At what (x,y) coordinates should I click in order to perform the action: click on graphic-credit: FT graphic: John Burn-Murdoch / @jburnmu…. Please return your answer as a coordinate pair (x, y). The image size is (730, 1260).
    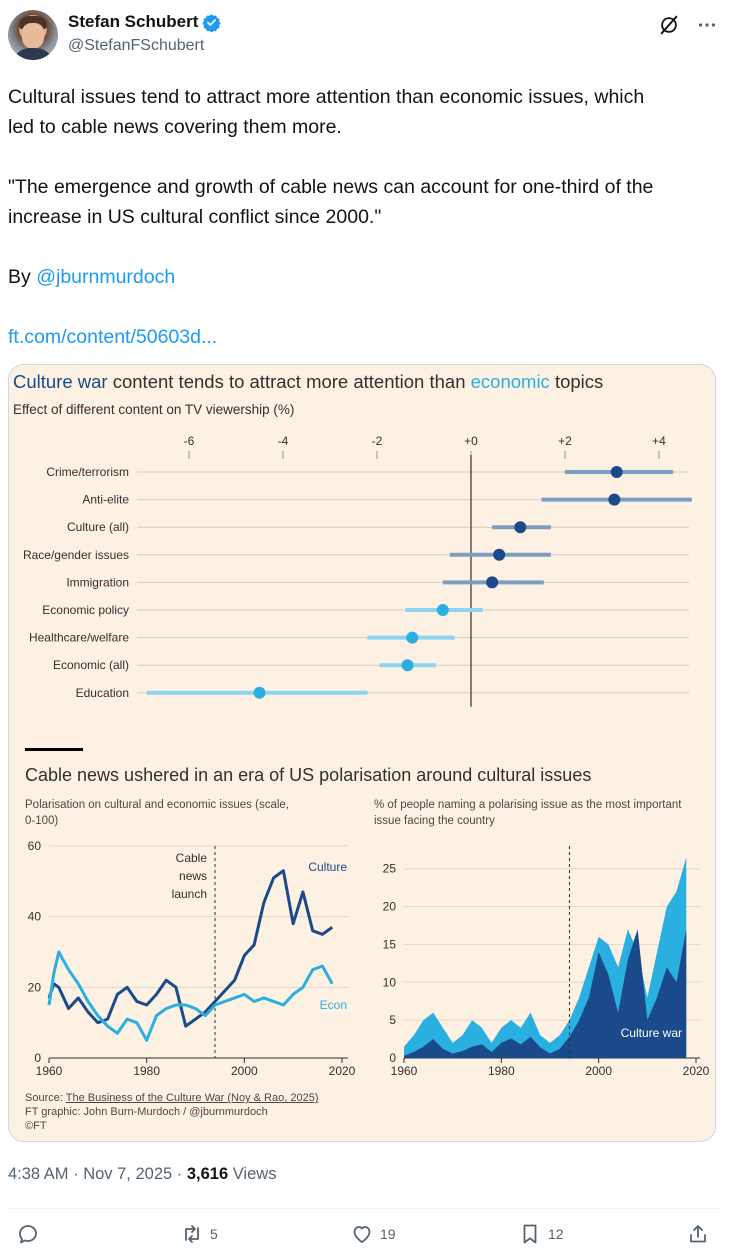
    Looking at the image, I should click on (146, 1112).